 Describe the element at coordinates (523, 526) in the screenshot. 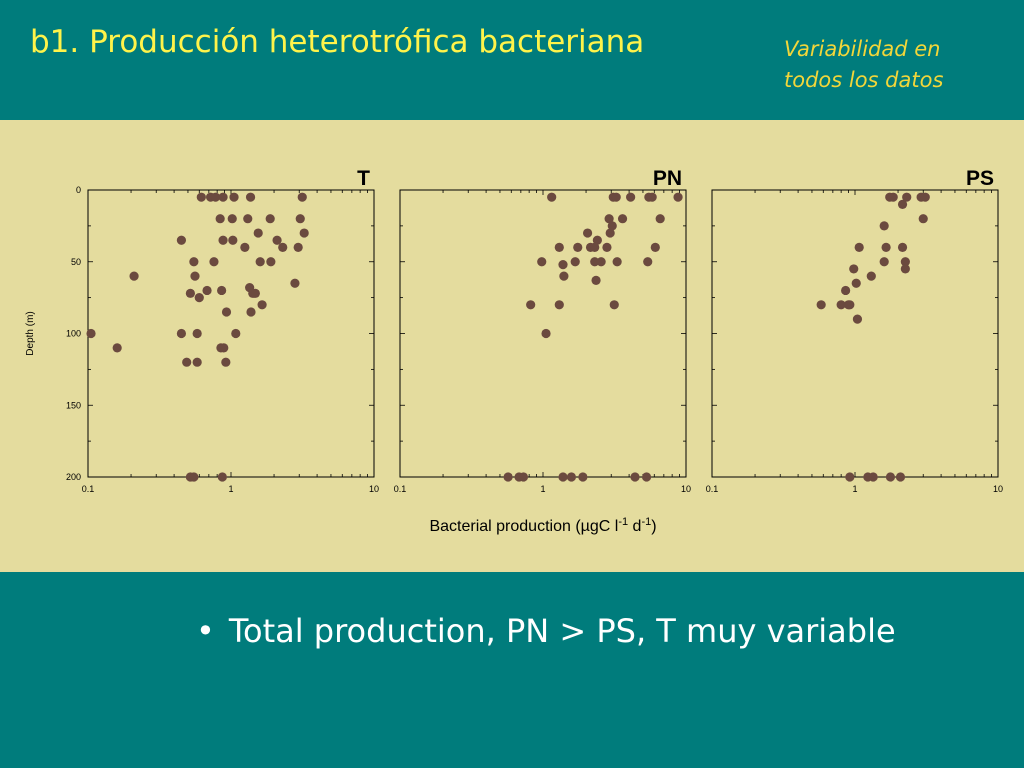

I see `x-axis-label-part: Bacterial production (µgC l` at that location.